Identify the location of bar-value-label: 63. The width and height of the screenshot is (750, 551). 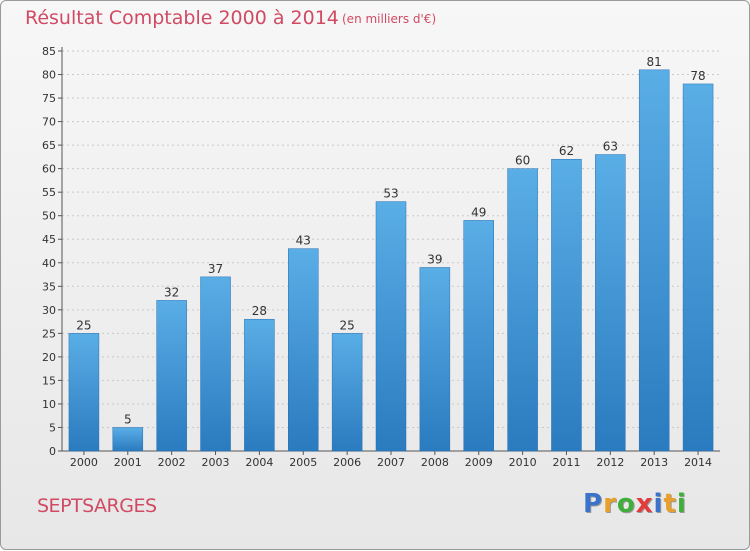
(610, 147).